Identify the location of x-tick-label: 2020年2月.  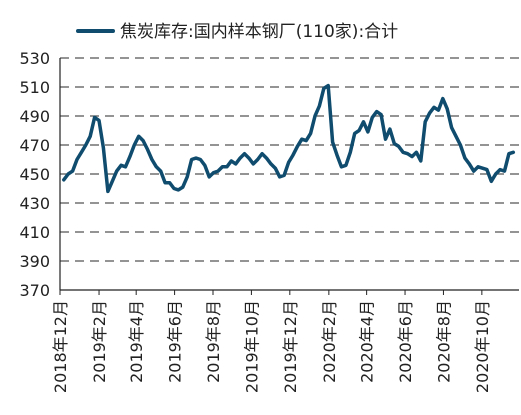
(329, 341).